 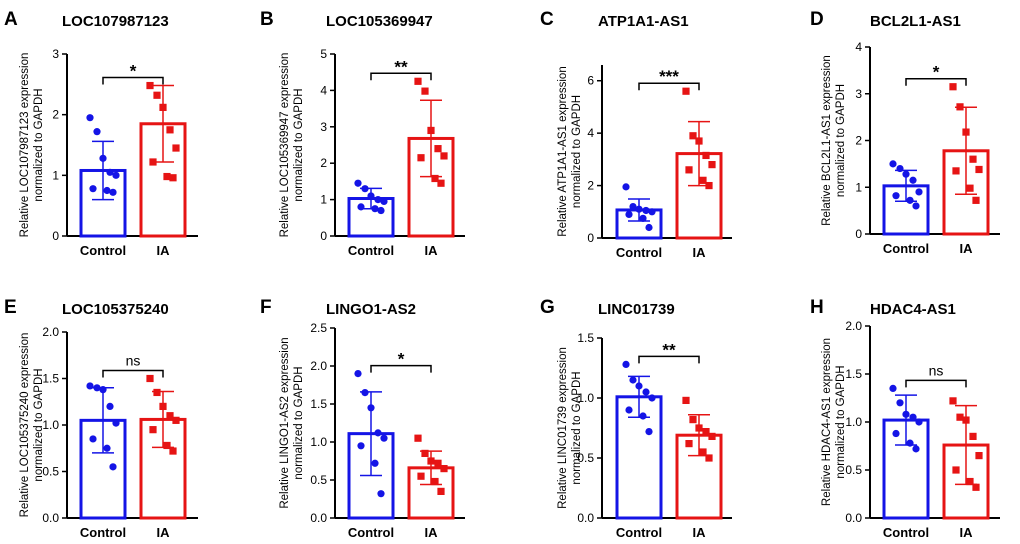 I want to click on y-tick-label: 0.5, so click(x=318, y=480).